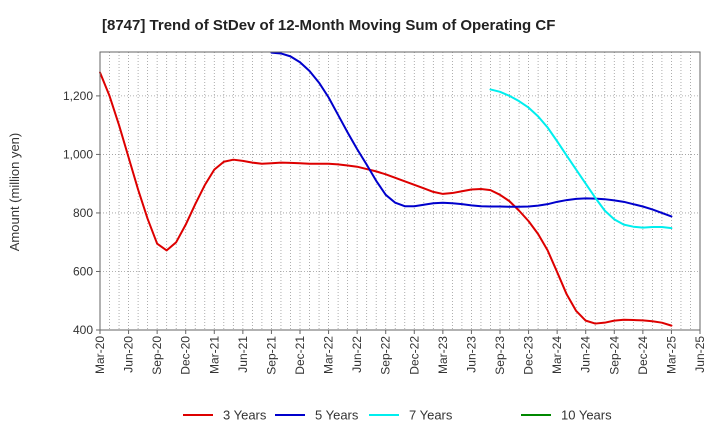 The height and width of the screenshot is (440, 720). Describe the element at coordinates (643, 355) in the screenshot. I see `x-tick-label: Dec-24` at that location.